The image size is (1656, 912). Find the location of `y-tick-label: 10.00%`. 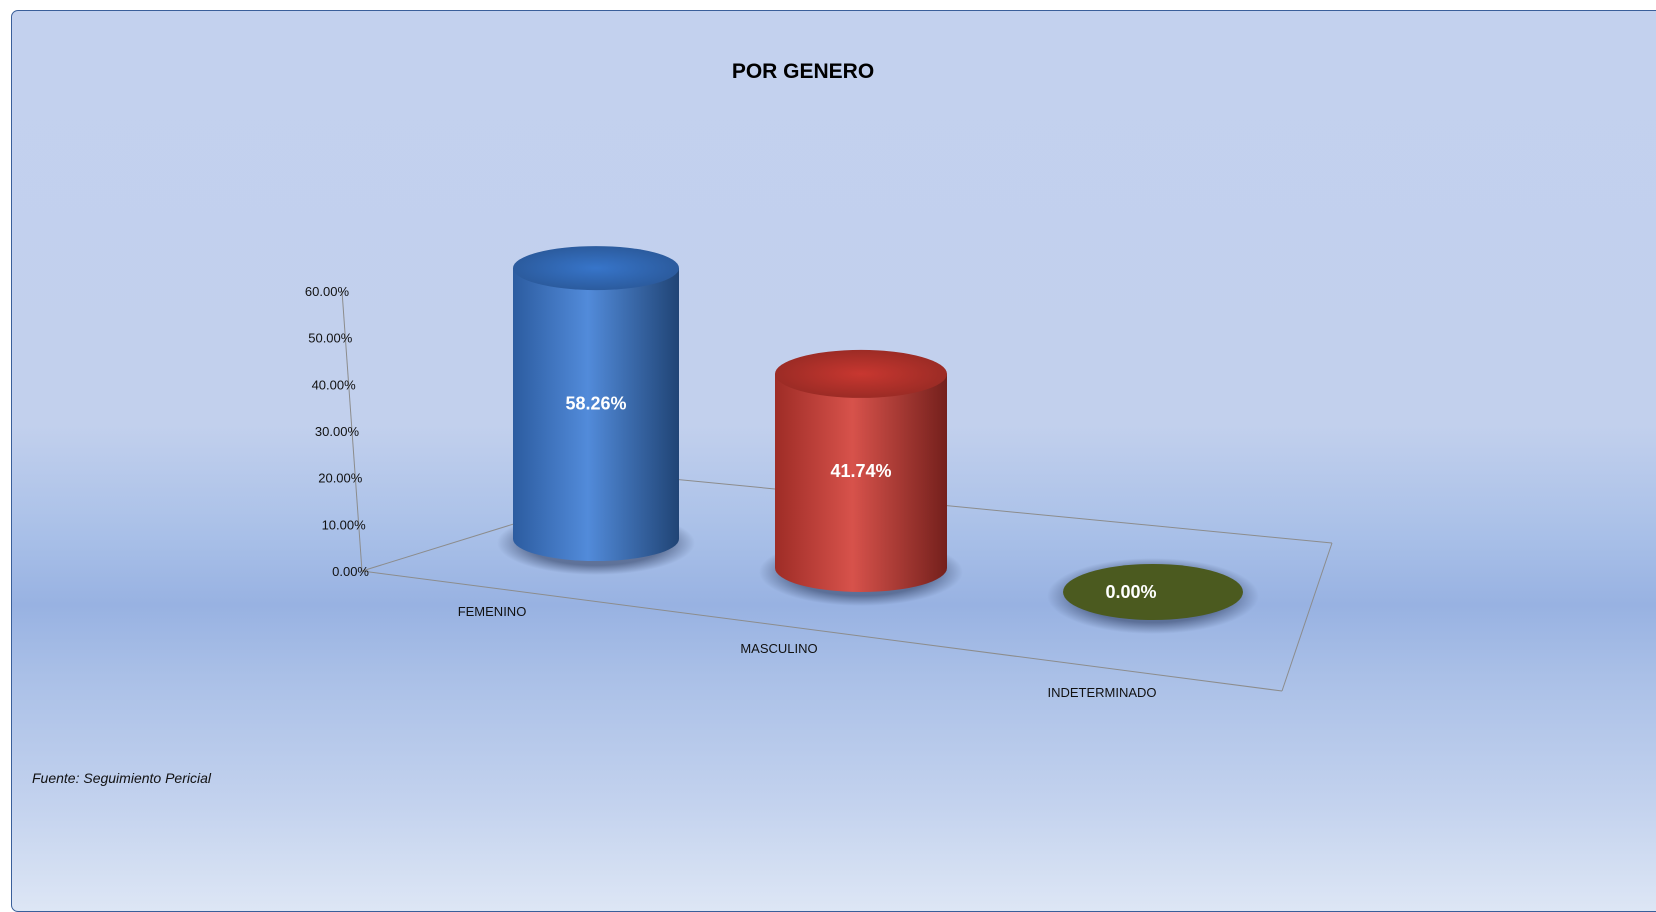

y-tick-label: 10.00% is located at coordinates (344, 524).